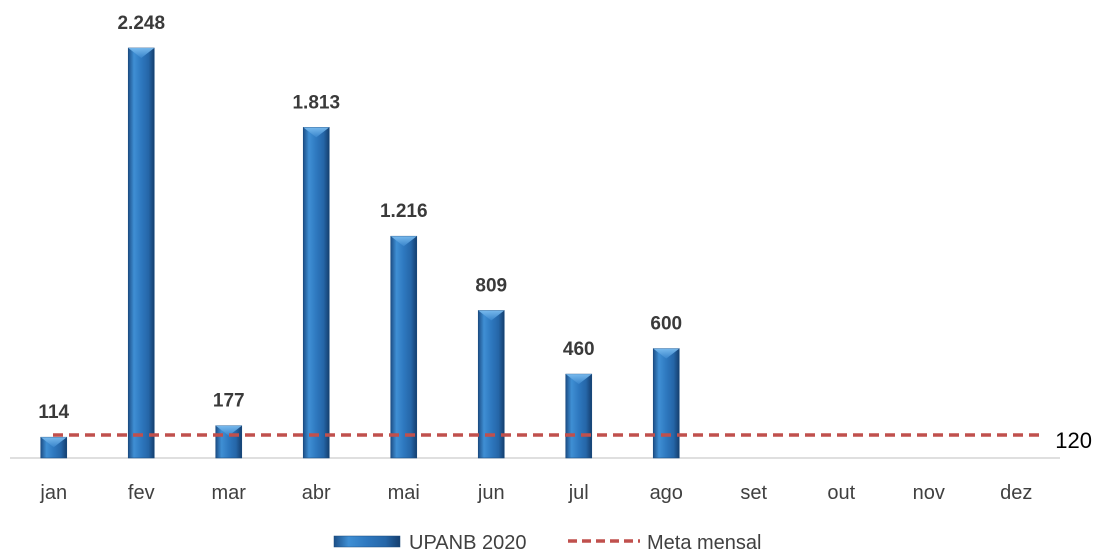 The width and height of the screenshot is (1104, 550). I want to click on data-label-mai: 1.216, so click(404, 211).